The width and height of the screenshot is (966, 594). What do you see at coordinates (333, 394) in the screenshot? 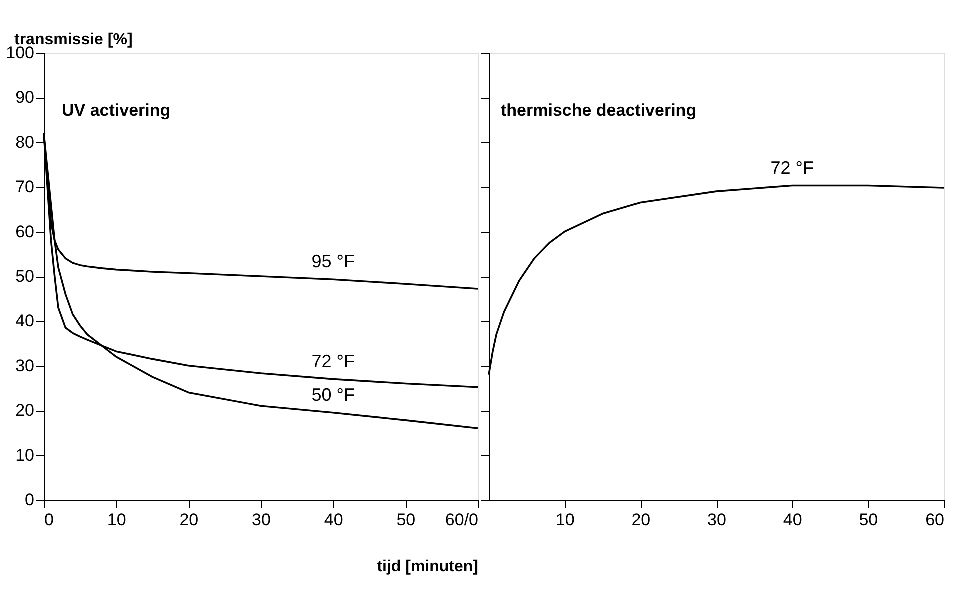
I see `series-label: 50 °F` at bounding box center [333, 394].